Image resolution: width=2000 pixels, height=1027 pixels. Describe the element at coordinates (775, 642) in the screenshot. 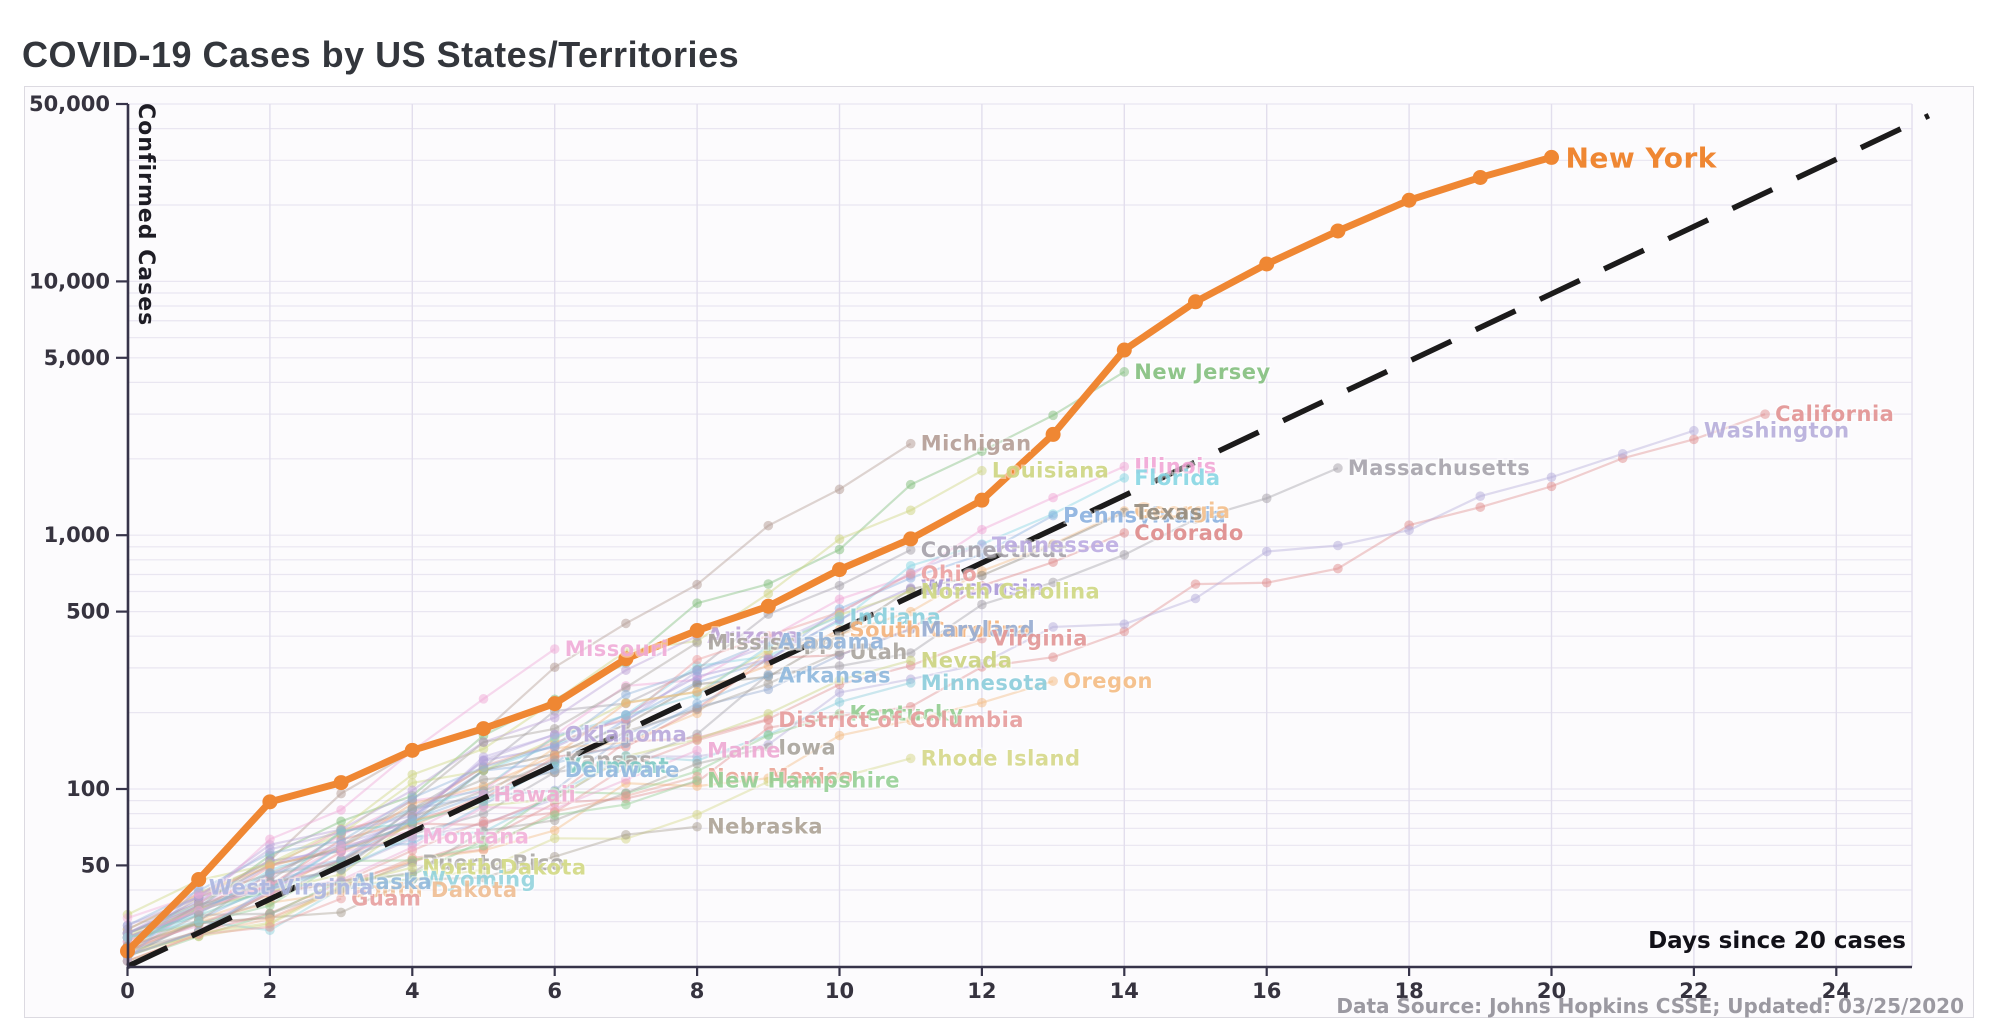

I see `series-label: Mississippi` at that location.